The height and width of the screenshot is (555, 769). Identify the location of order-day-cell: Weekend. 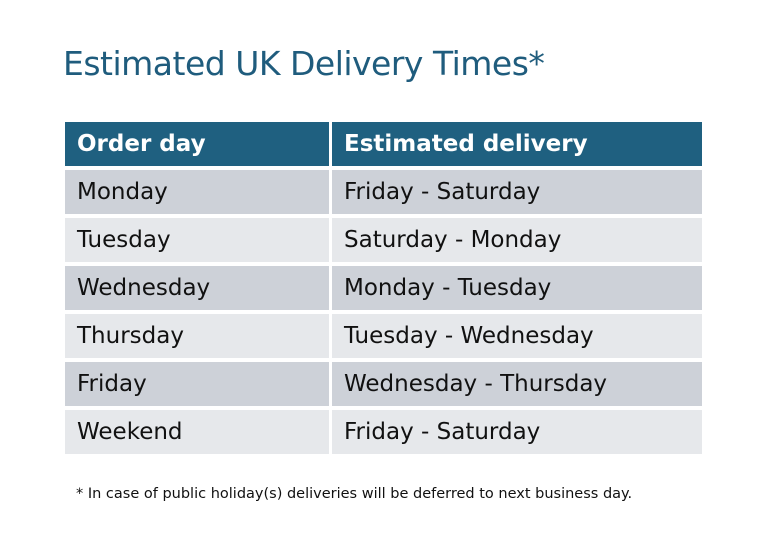
(197, 432).